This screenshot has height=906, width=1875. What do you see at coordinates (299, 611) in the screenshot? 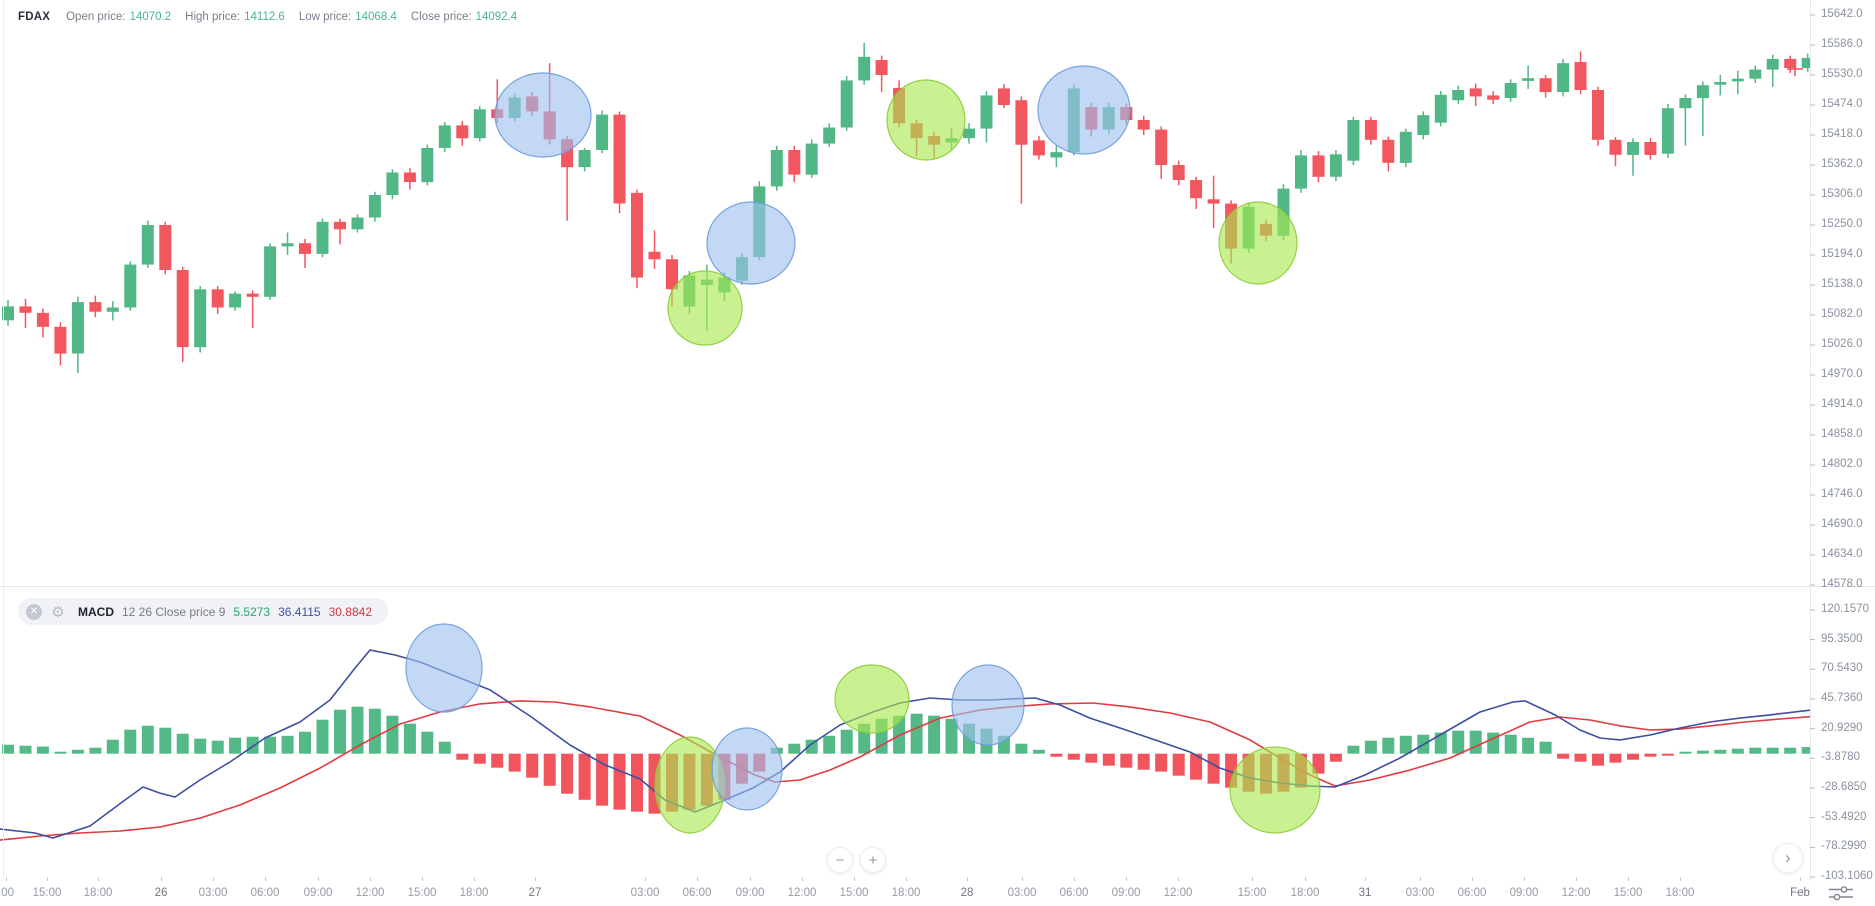
I see `macd-line-value: 36.4115` at bounding box center [299, 611].